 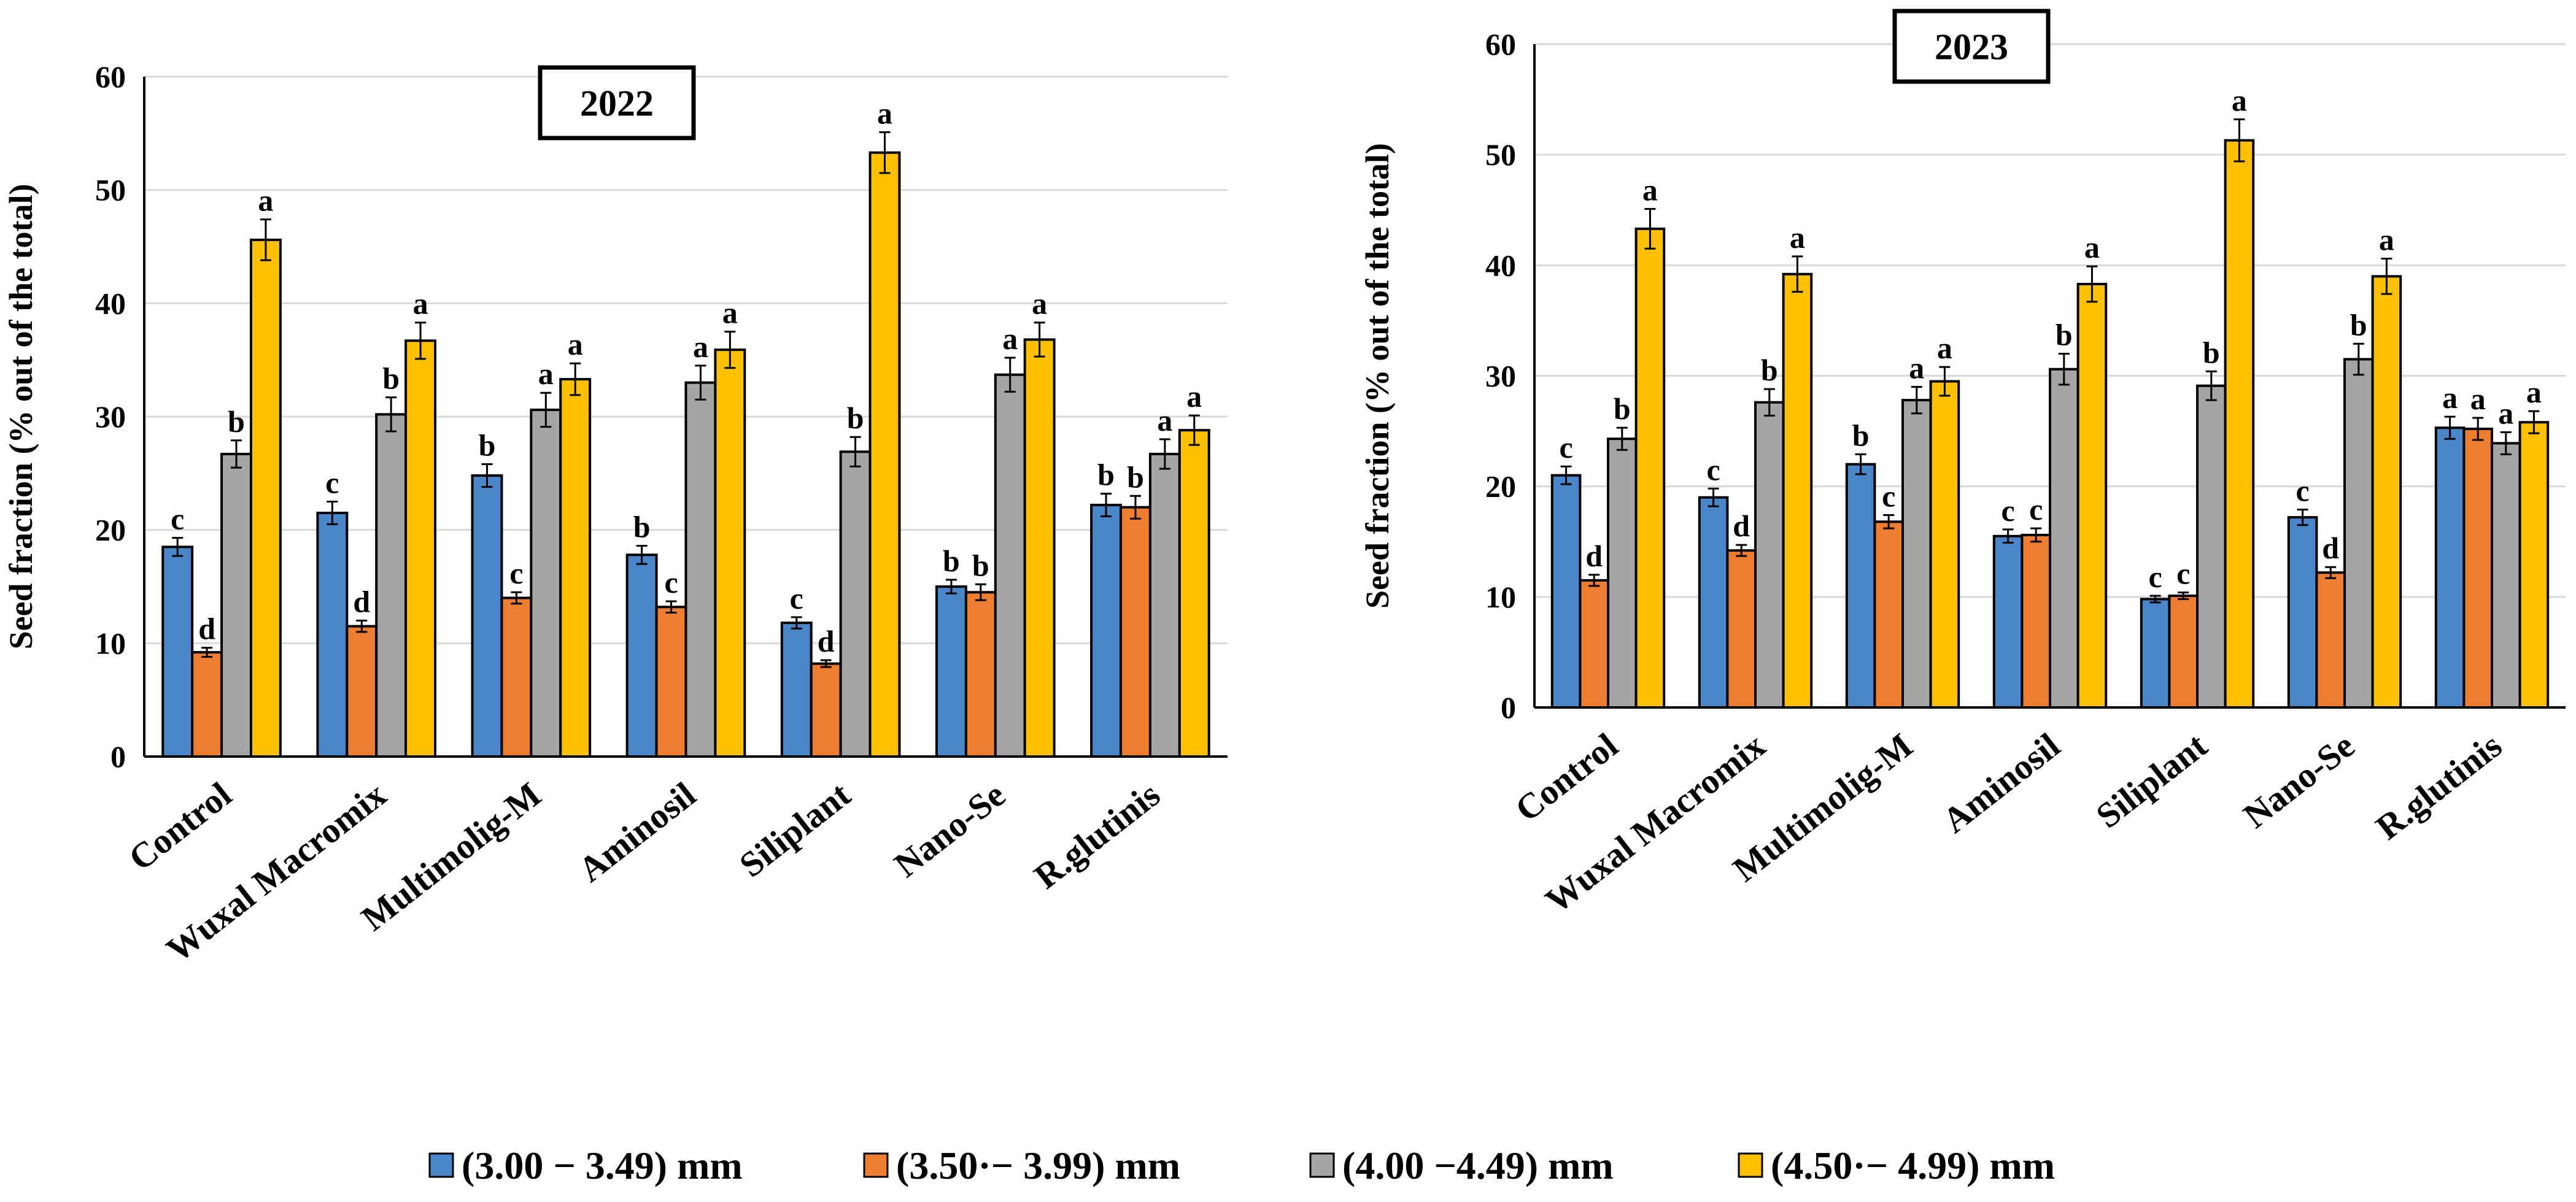 I want to click on y-tick-label: 20, so click(x=1500, y=487).